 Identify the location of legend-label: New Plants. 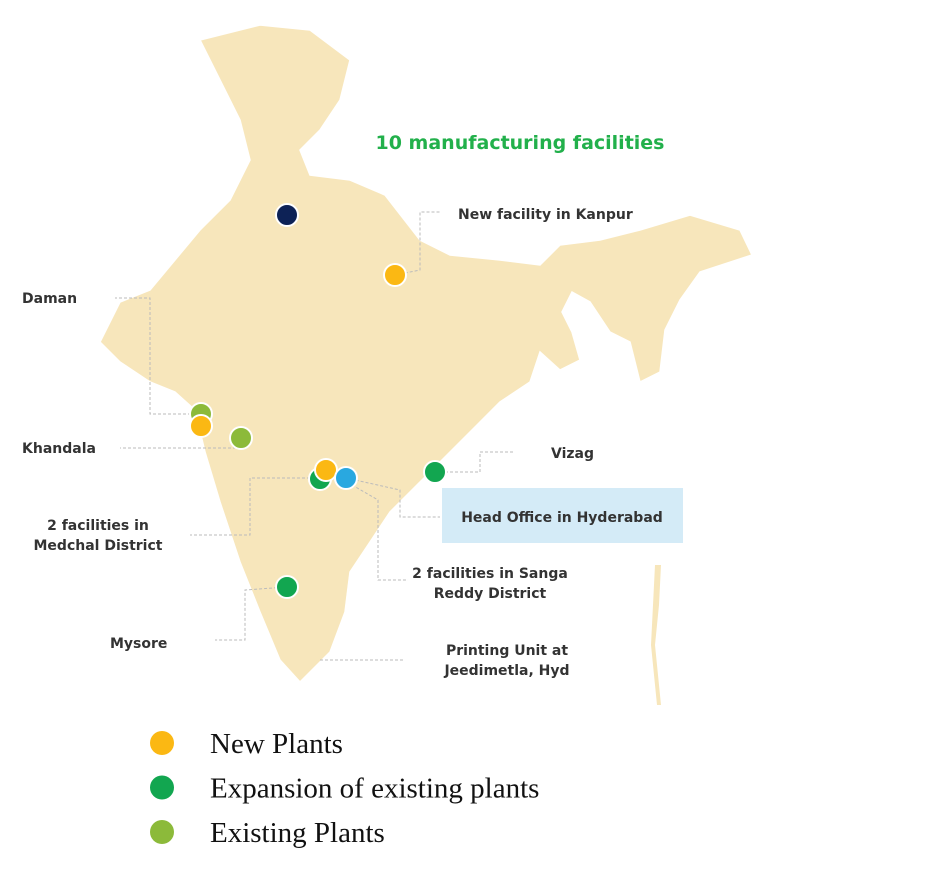
(276, 744).